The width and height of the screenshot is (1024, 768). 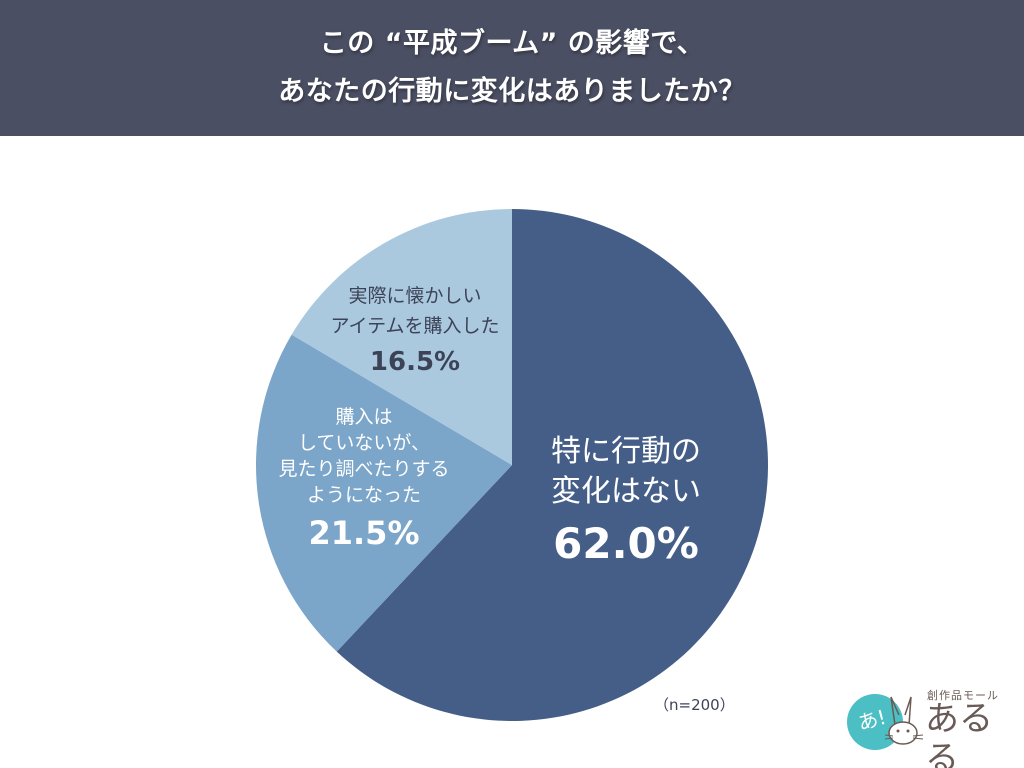 What do you see at coordinates (415, 362) in the screenshot?
I see `percent-value: 16.5%` at bounding box center [415, 362].